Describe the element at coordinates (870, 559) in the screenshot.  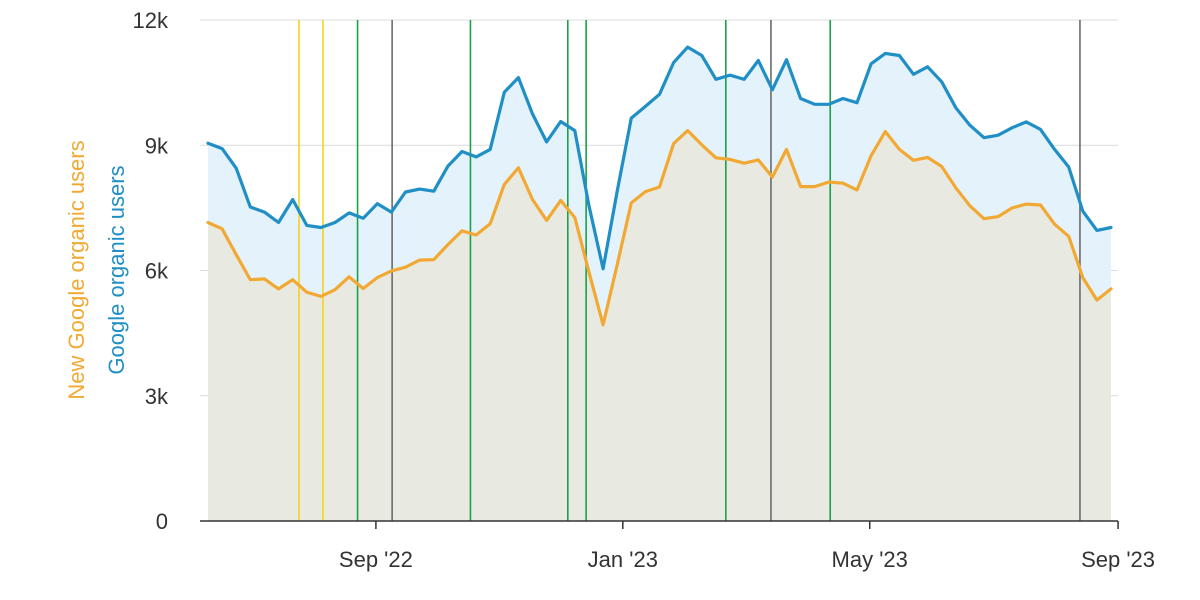
I see `x-tick-label: May '23` at that location.